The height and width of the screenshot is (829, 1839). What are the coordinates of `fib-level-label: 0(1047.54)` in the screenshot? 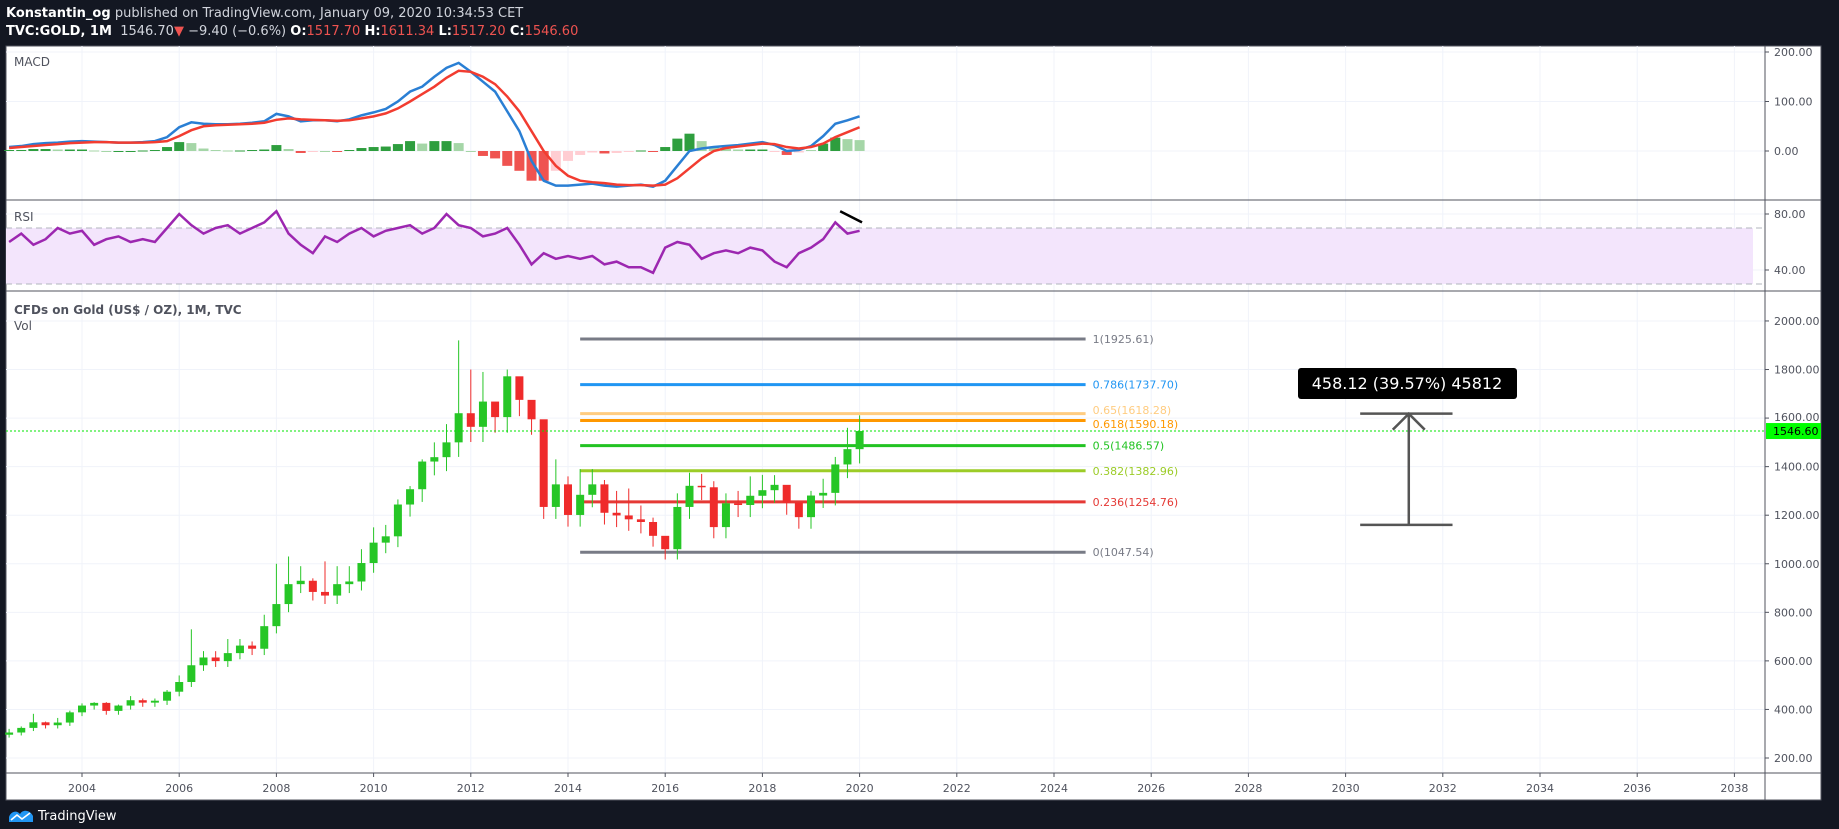 It's located at (1123, 552).